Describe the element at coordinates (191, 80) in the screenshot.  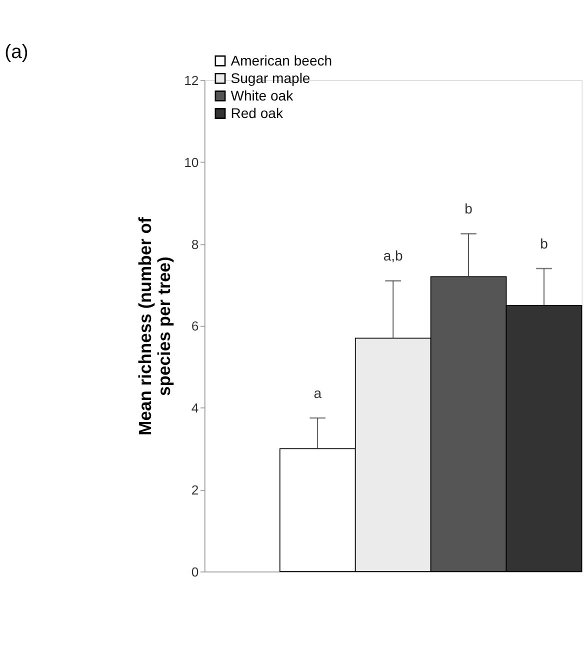
I see `y-tick-label: 12` at that location.